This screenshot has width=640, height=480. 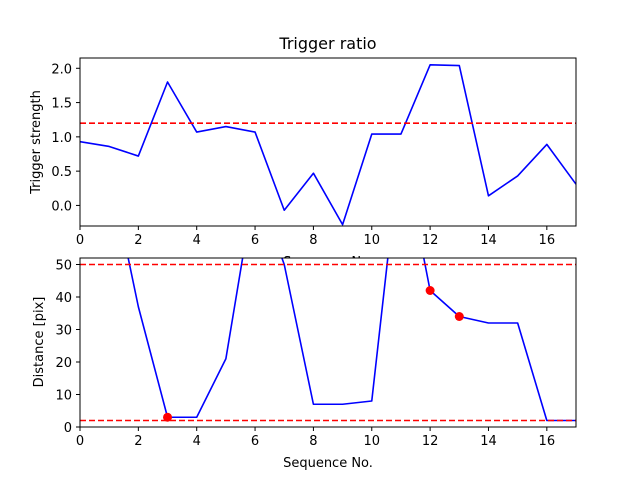 What do you see at coordinates (61, 104) in the screenshot?
I see `top-y-tick-label: 1.5` at bounding box center [61, 104].